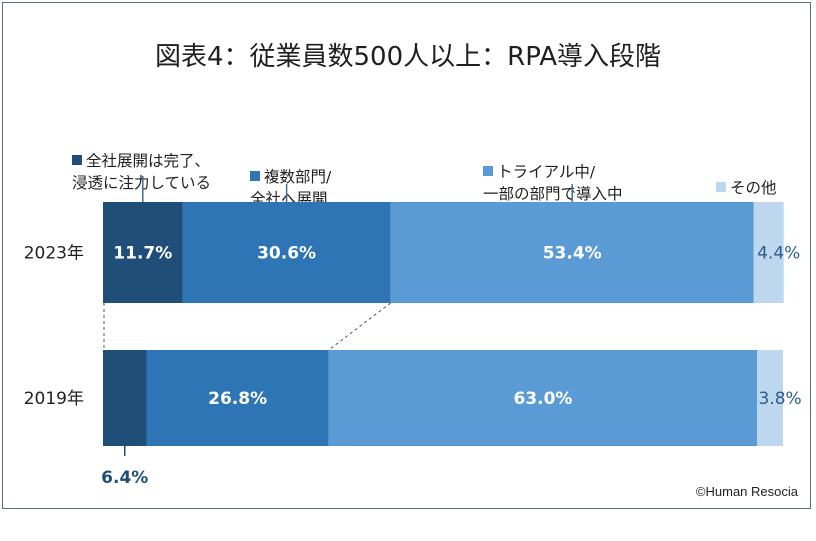 Image resolution: width=816 pixels, height=541 pixels. I want to click on category-label: 2019年, so click(54, 399).